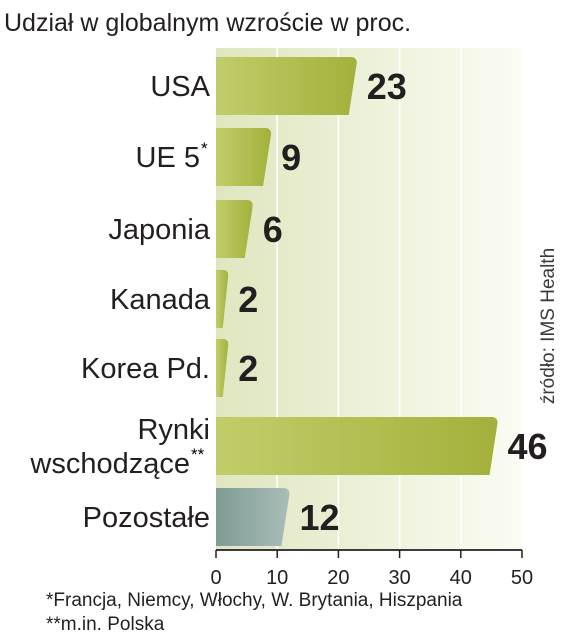  I want to click on category-label: Rynki, so click(173, 430).